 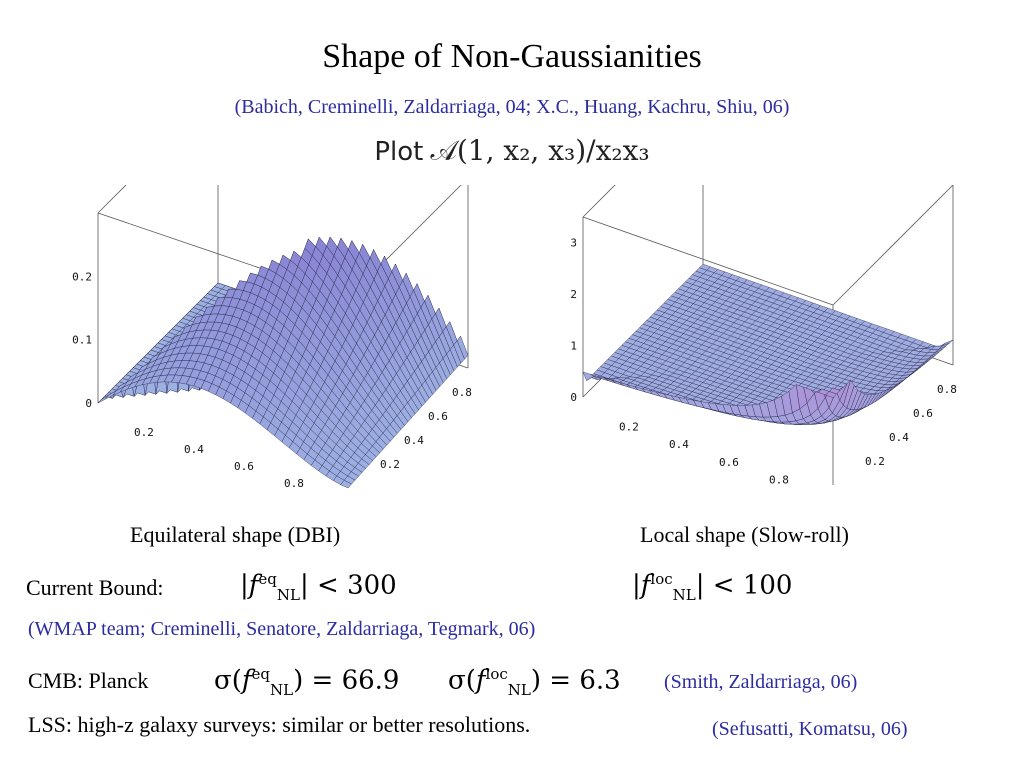 What do you see at coordinates (272, 380) in the screenshot?
I see `equilateral-tick-labels: 0.2 0.4 0.6 0.8 0.2 0.4 0.6 0.8 0 0.1 0.2` at bounding box center [272, 380].